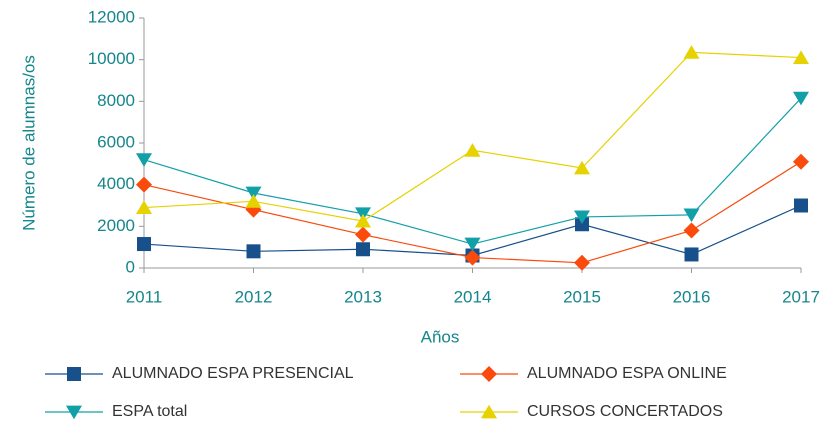 The image size is (829, 428). Describe the element at coordinates (627, 373) in the screenshot. I see `legend-label: ALUMNADO ESPA ONLINE` at that location.